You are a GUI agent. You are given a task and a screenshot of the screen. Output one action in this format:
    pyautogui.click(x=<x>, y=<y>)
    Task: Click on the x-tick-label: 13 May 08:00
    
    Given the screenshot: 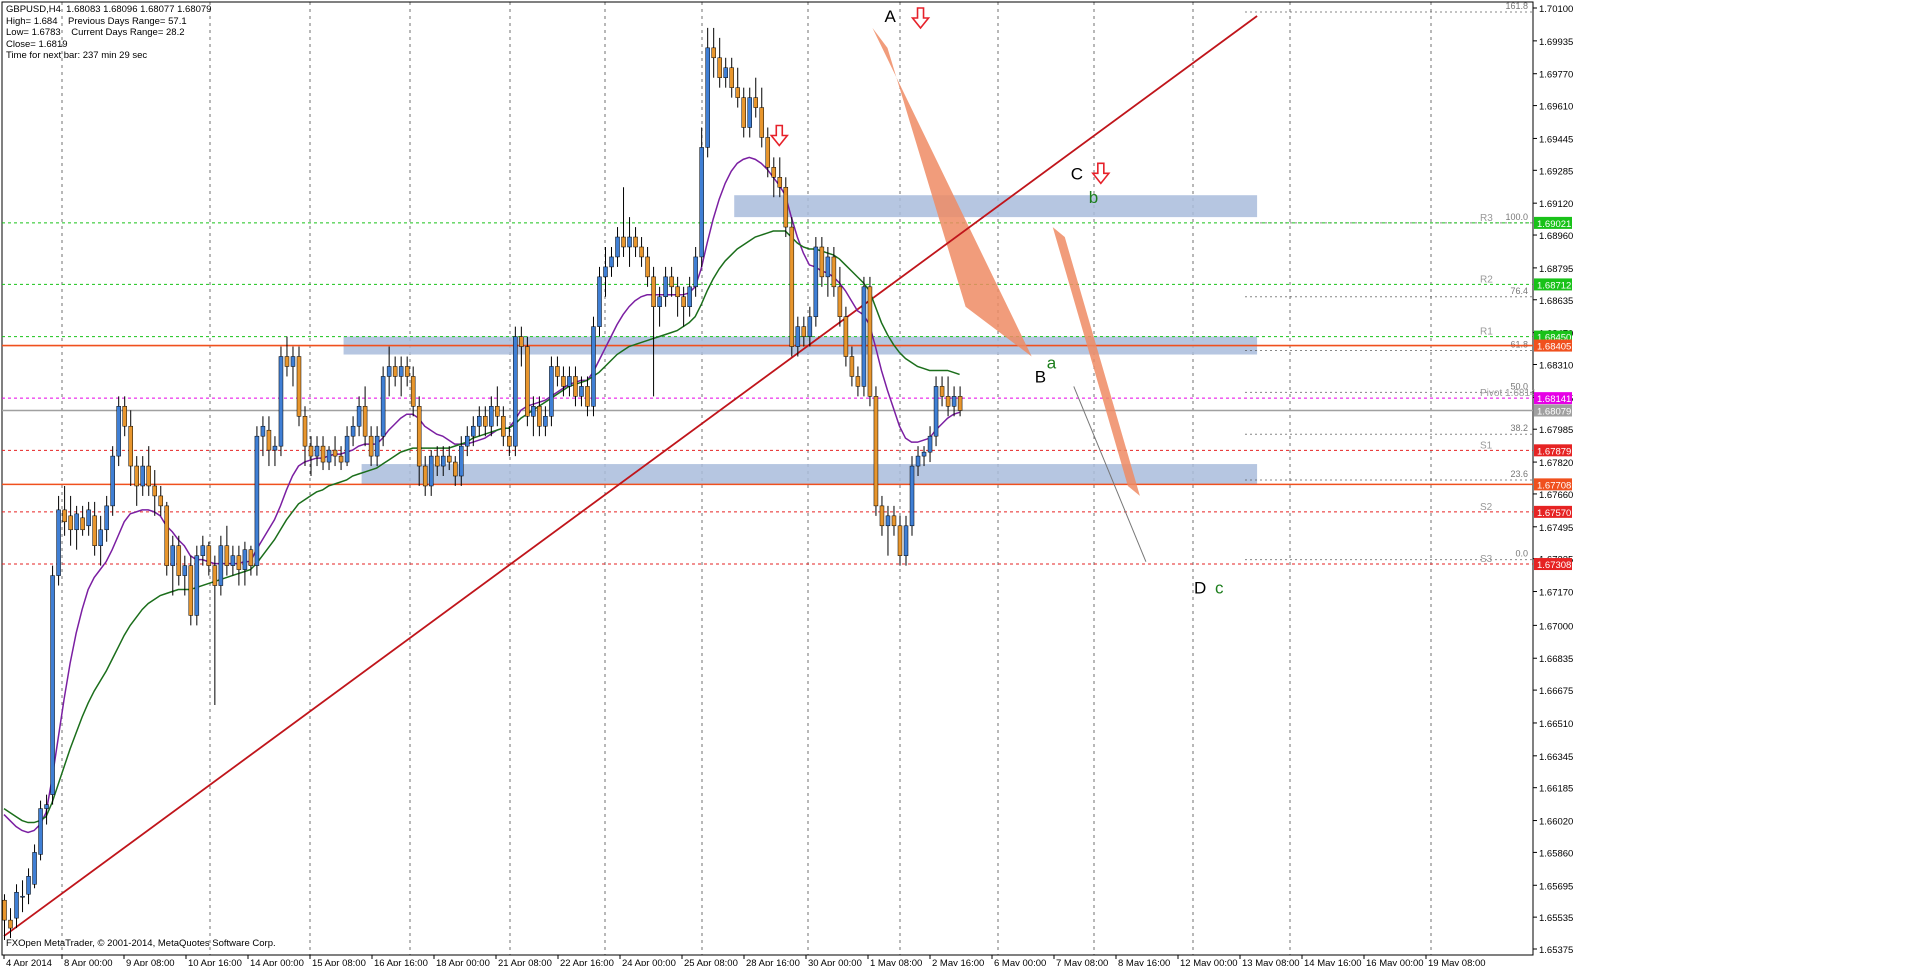 What is the action you would take?
    pyautogui.click(x=1271, y=962)
    